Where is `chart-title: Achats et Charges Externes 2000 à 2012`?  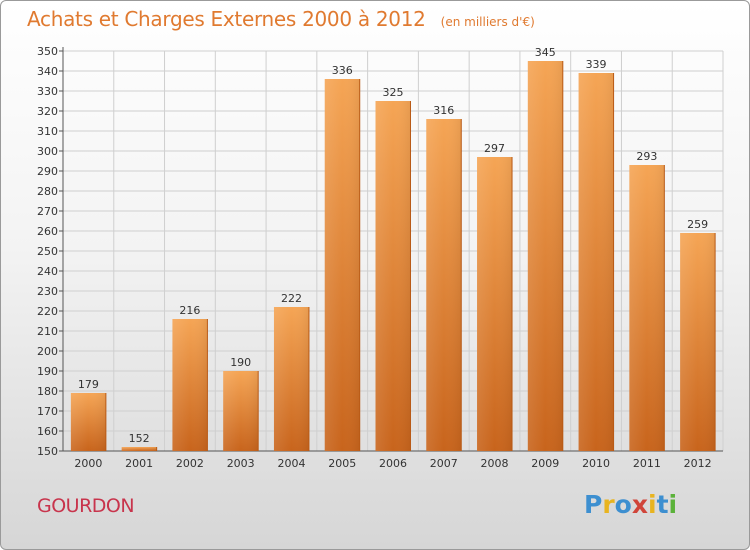
chart-title: Achats et Charges Externes 2000 à 2012 is located at coordinates (226, 19).